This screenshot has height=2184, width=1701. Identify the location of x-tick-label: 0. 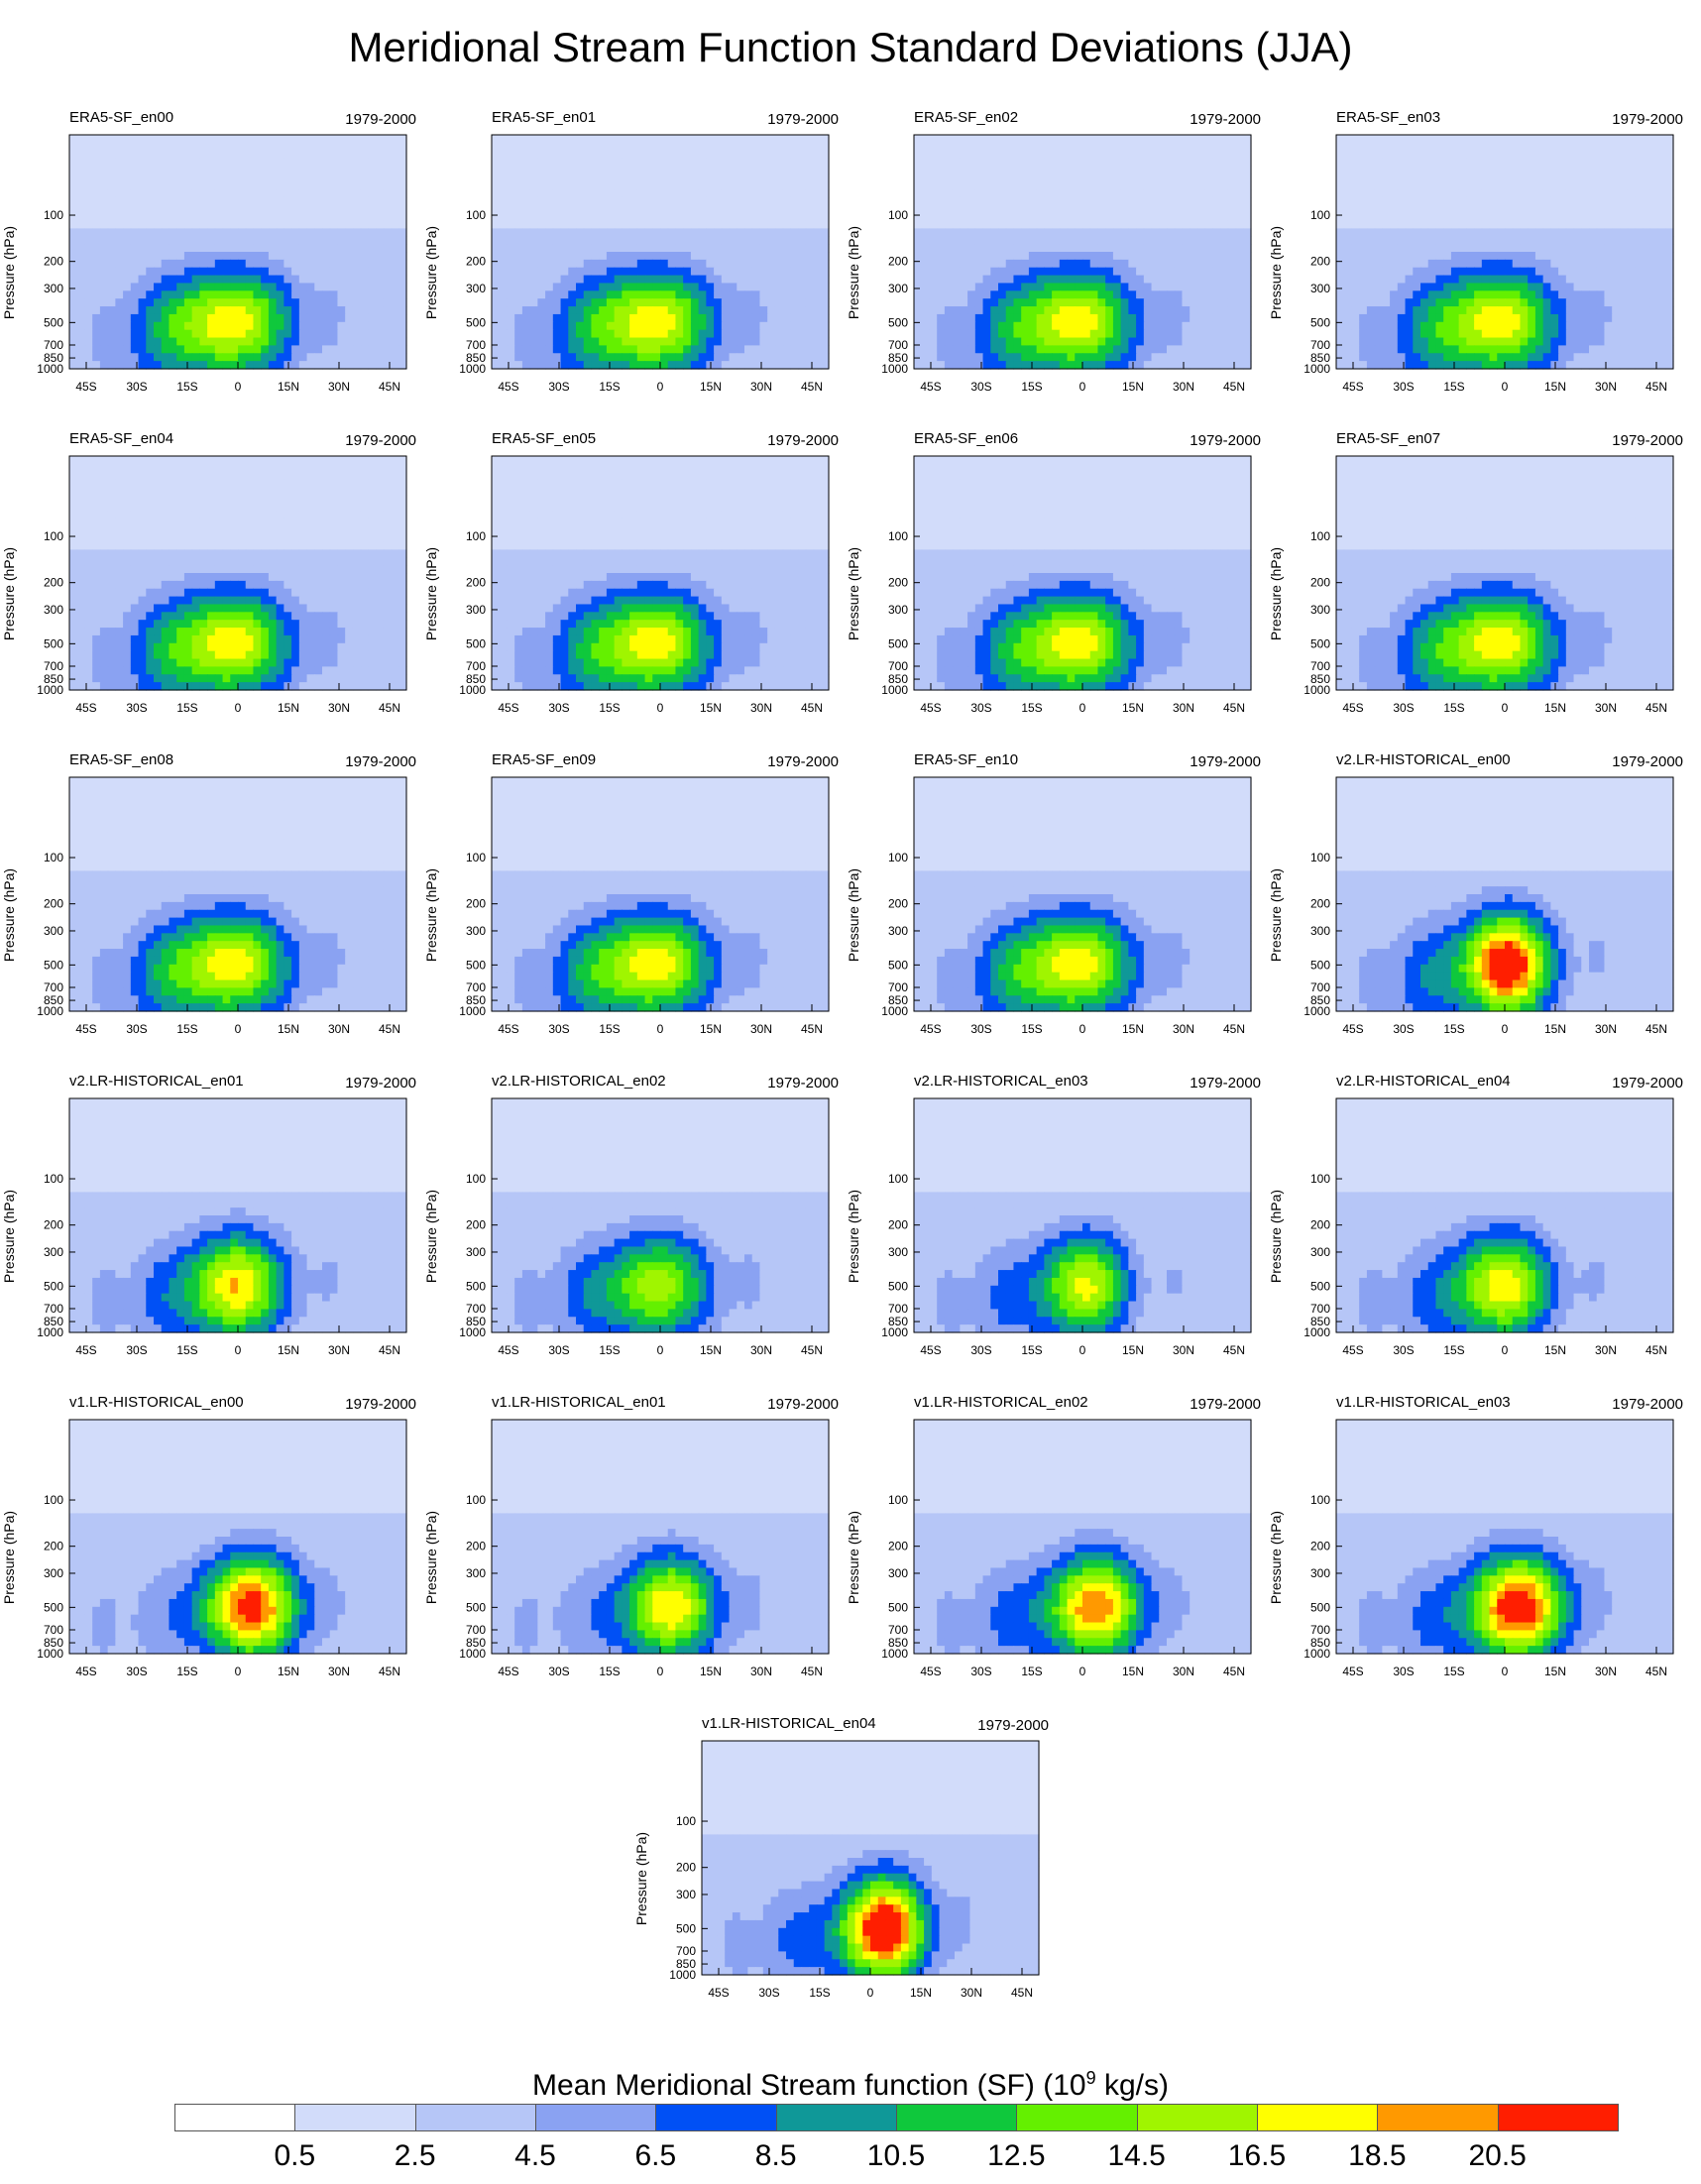
(238, 387).